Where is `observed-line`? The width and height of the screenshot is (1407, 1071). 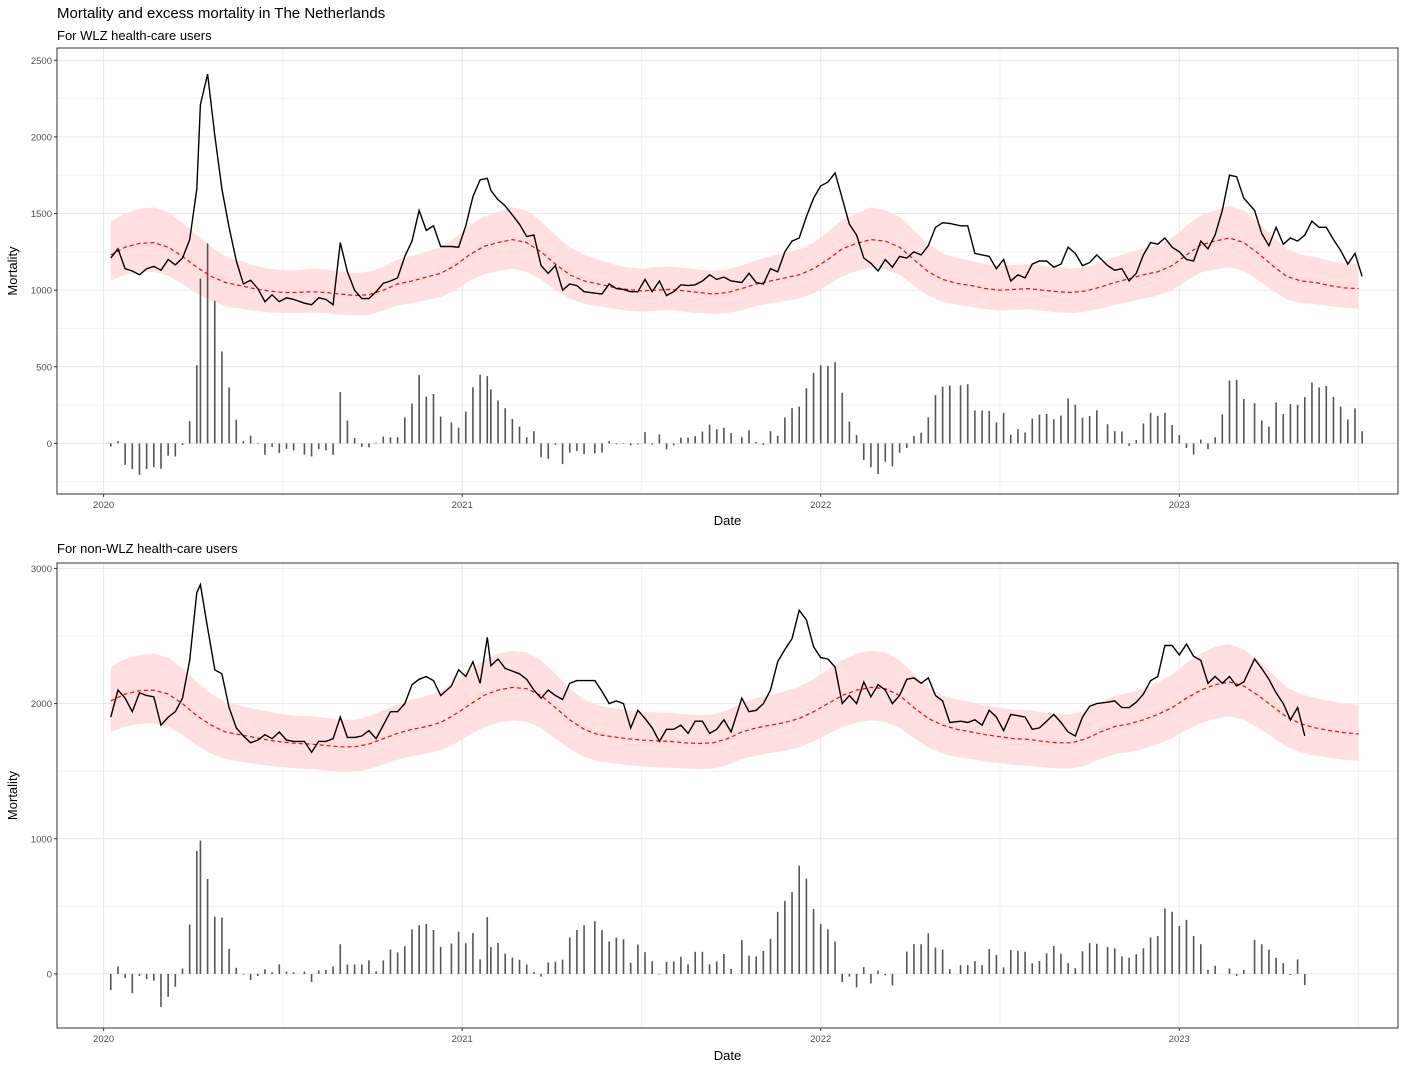 observed-line is located at coordinates (708, 668).